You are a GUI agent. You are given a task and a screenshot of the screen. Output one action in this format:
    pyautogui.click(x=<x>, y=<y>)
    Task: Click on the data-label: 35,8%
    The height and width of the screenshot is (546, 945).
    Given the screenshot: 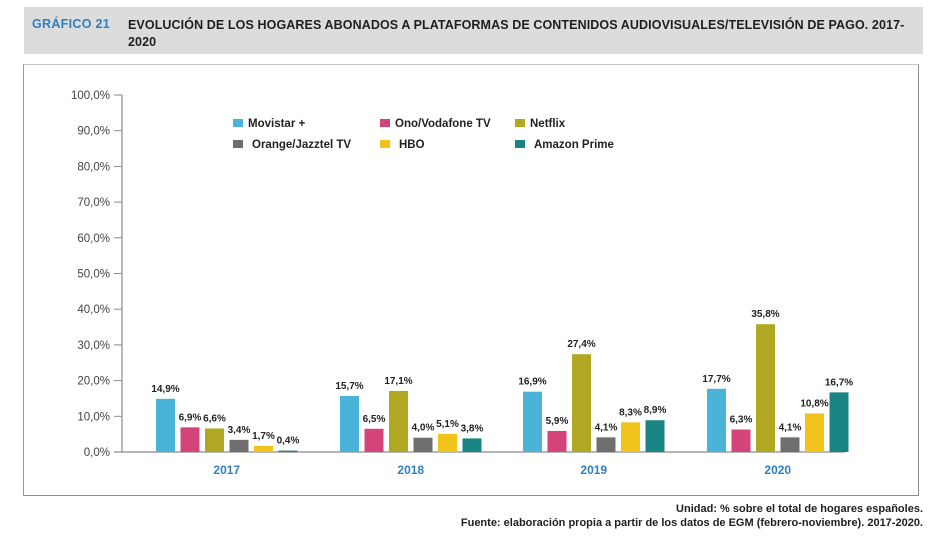 What is the action you would take?
    pyautogui.click(x=765, y=314)
    